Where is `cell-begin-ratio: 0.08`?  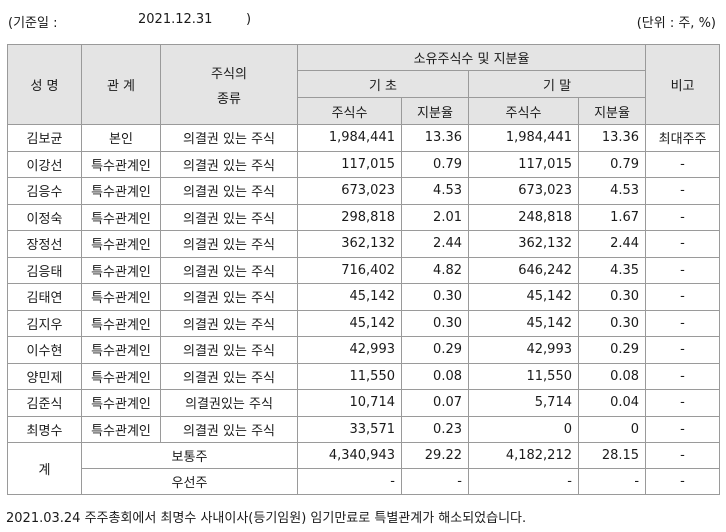
cell-begin-ratio: 0.08 is located at coordinates (435, 376).